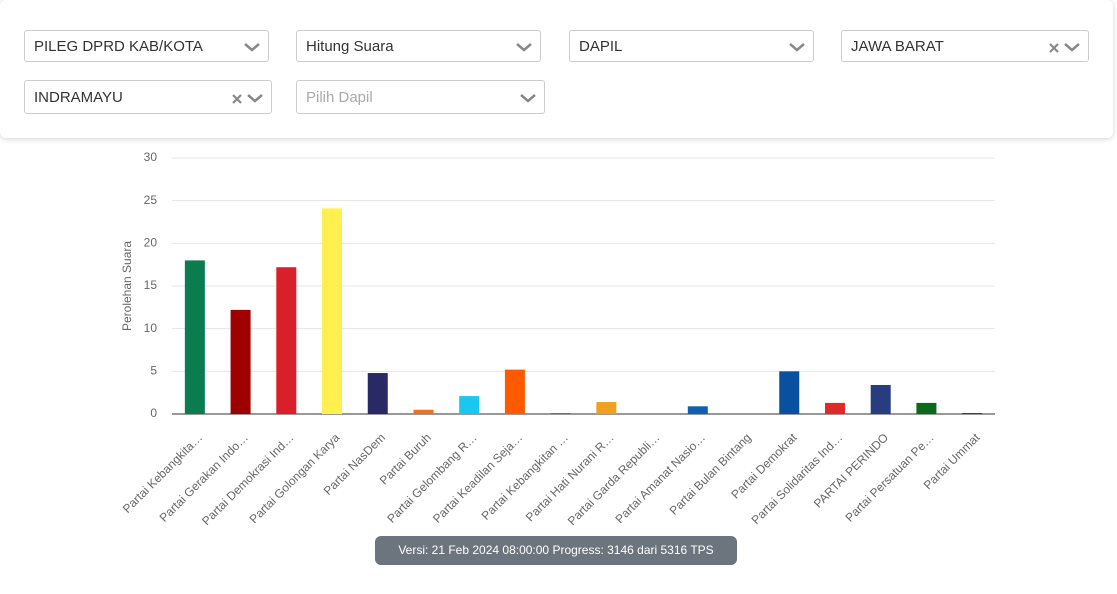 The image size is (1117, 594). I want to click on y-tick-label: 10, so click(151, 328).